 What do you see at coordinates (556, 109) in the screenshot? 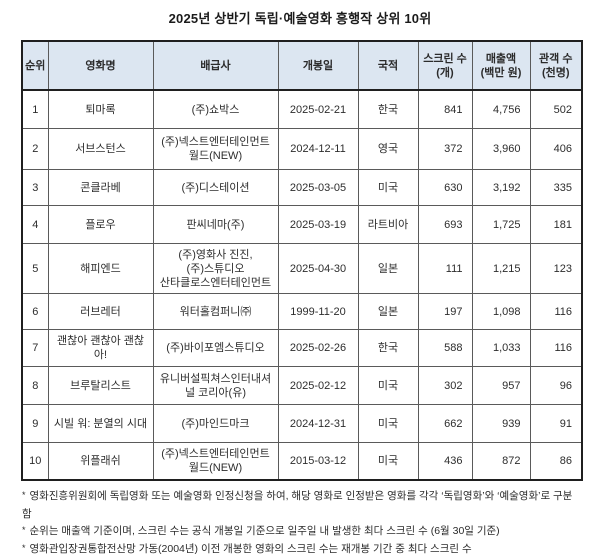
I see `cell-audience: 502` at bounding box center [556, 109].